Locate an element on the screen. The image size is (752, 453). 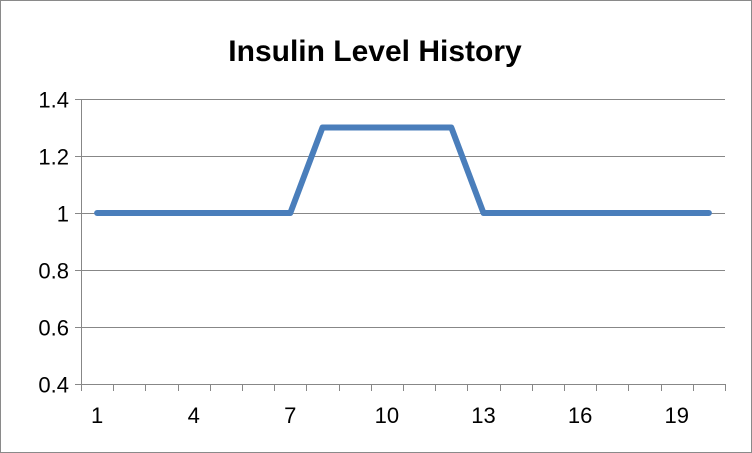
y-tick-label: 1 is located at coordinates (63, 214).